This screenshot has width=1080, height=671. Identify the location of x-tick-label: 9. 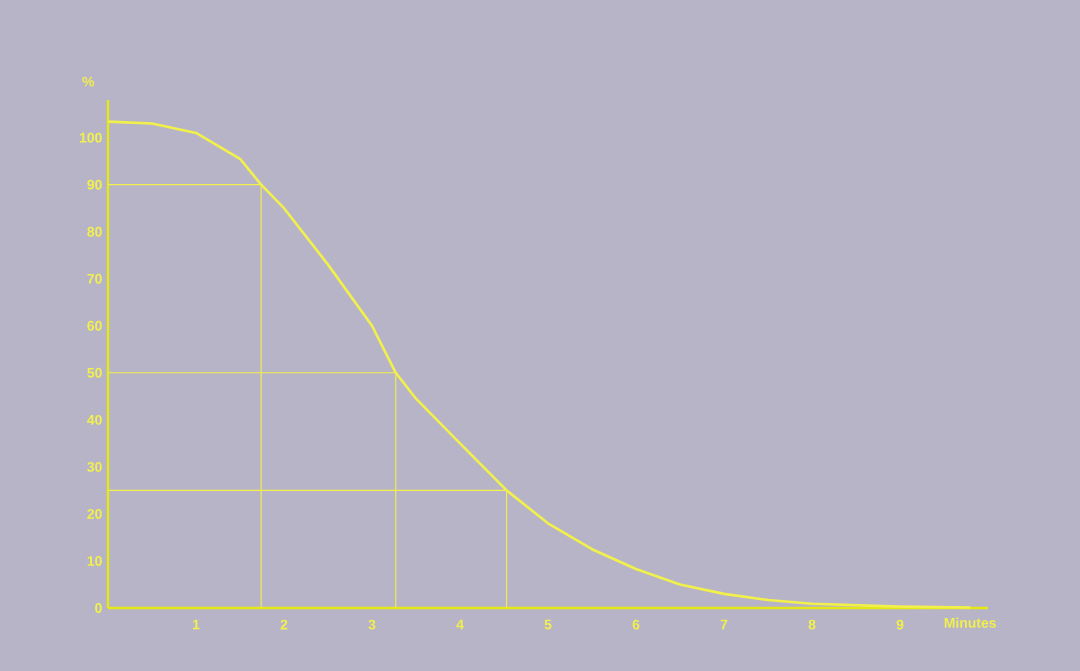
(900, 624).